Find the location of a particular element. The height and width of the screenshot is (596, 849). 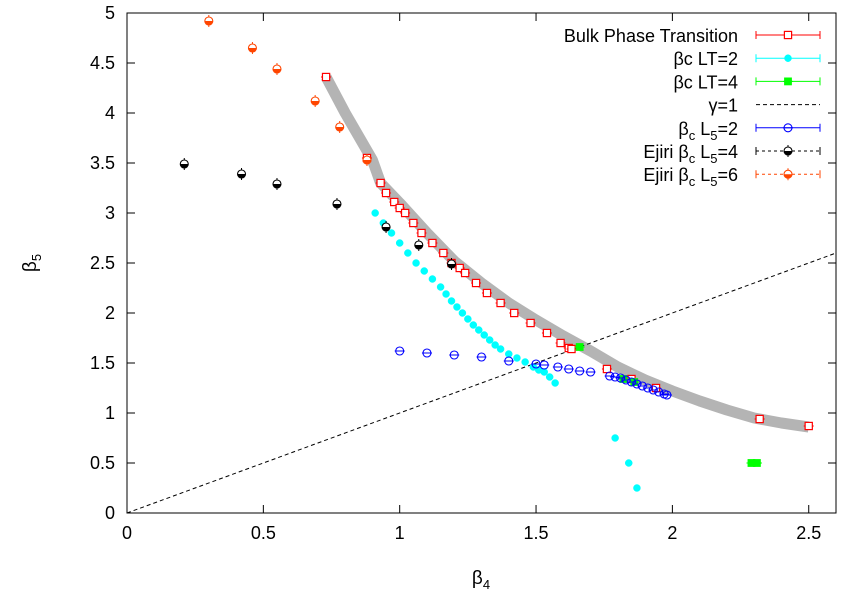

legend-sub: c is located at coordinates (692, 135).